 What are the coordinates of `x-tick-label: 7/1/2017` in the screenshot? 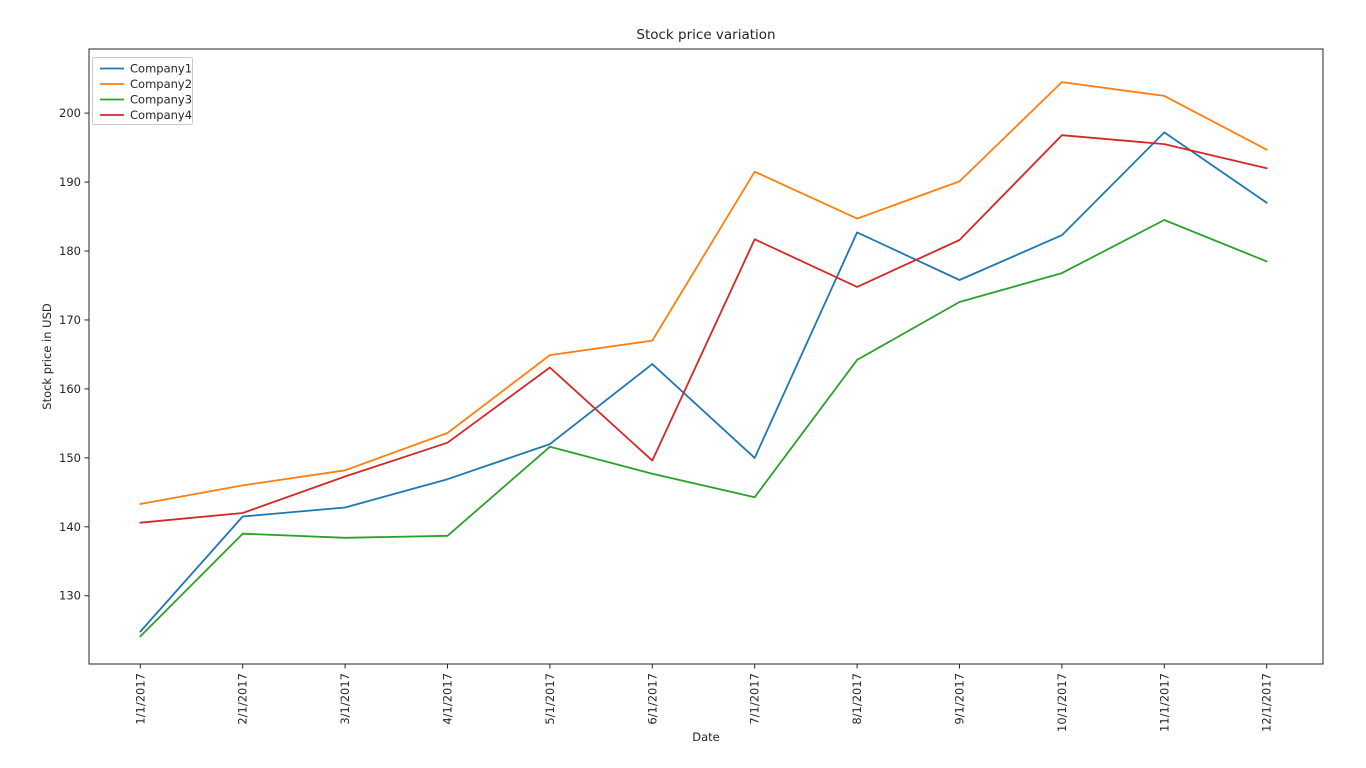 It's located at (755, 699).